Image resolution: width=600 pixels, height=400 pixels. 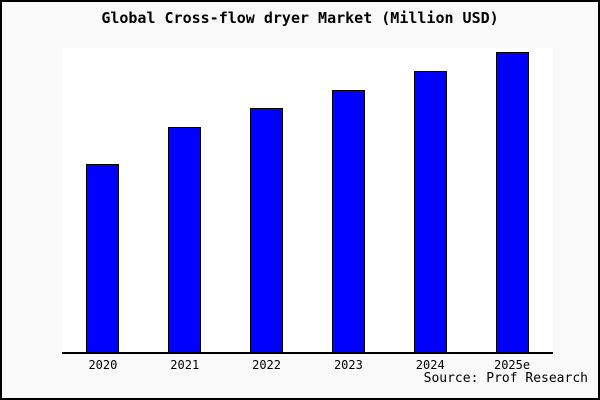 I want to click on x-tick-label-2020: 2020, so click(x=103, y=365).